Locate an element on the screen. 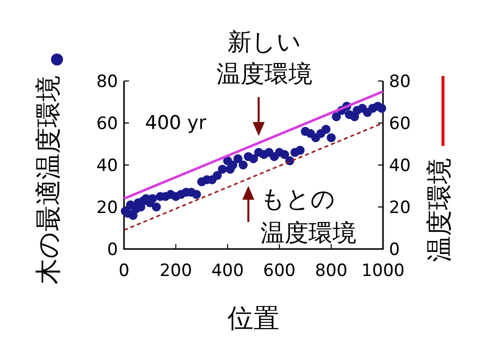 The image size is (500, 360). x-tick-label: 800 is located at coordinates (331, 271).